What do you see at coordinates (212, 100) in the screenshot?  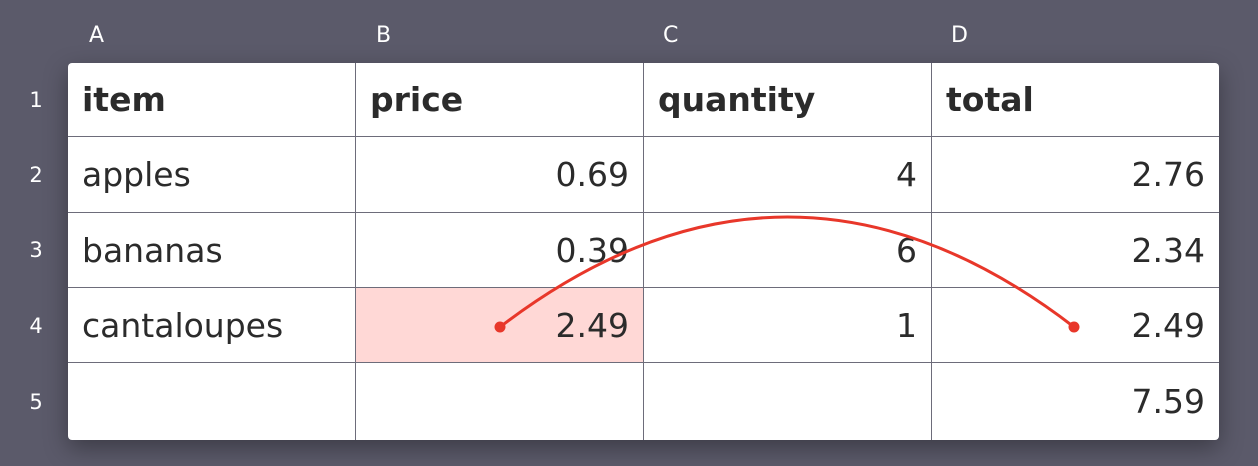 I see `cell-a1: item` at bounding box center [212, 100].